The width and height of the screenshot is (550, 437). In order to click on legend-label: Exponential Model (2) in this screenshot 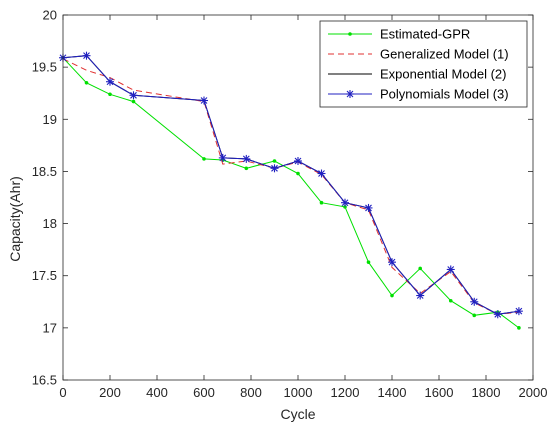, I will do `click(443, 74)`.